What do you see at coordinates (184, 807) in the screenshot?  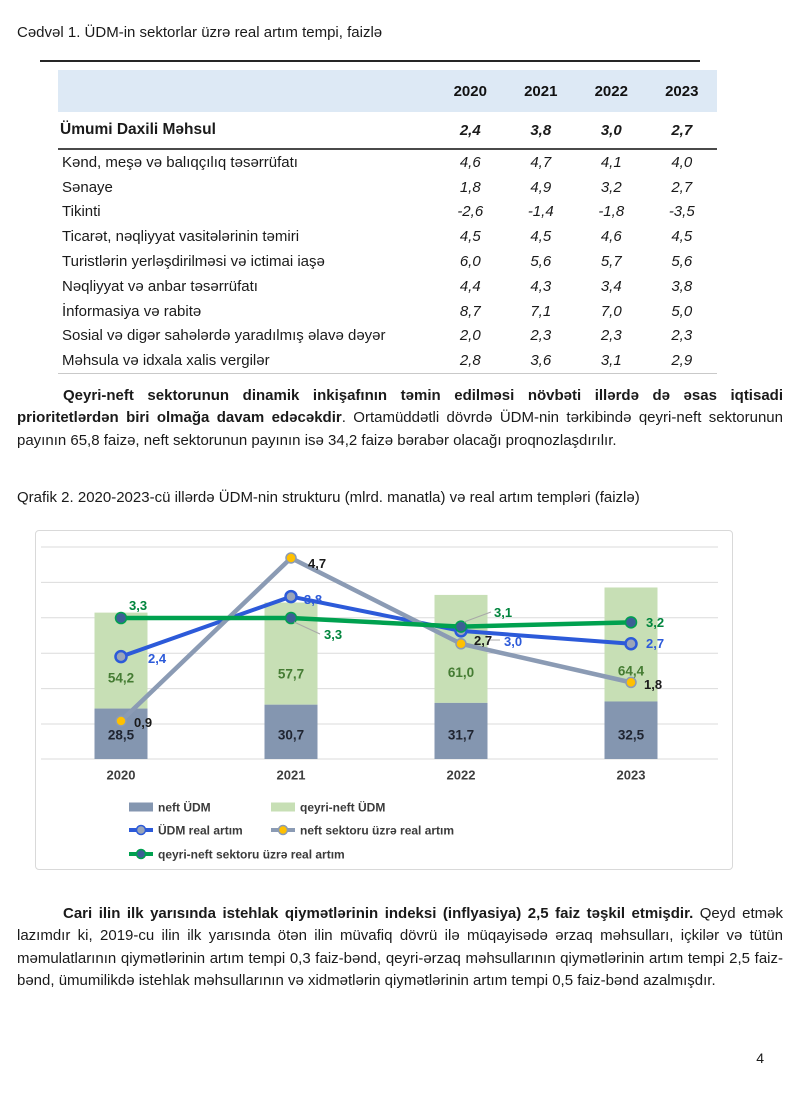 I see `legend-label: neft ÜDM` at bounding box center [184, 807].